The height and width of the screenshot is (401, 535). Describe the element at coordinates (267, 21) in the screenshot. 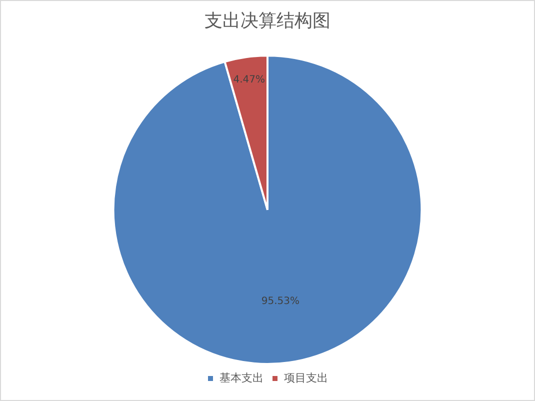

I see `chart-title: 支出决算结构图` at that location.